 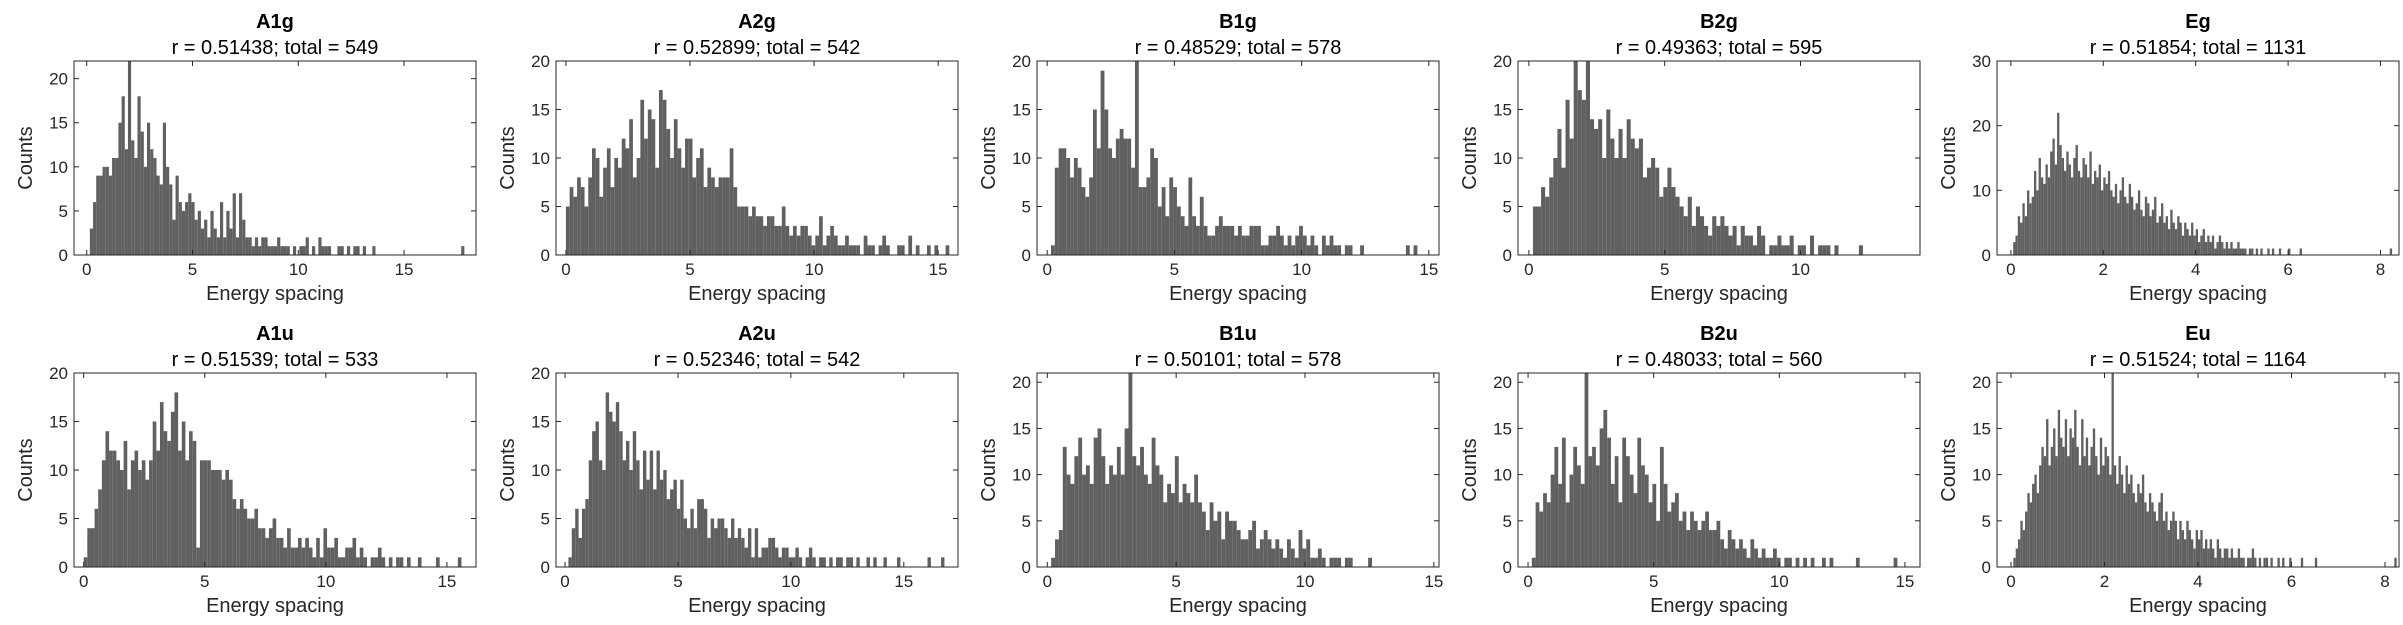 What do you see at coordinates (564, 581) in the screenshot?
I see `x-tick-label: 0` at bounding box center [564, 581].